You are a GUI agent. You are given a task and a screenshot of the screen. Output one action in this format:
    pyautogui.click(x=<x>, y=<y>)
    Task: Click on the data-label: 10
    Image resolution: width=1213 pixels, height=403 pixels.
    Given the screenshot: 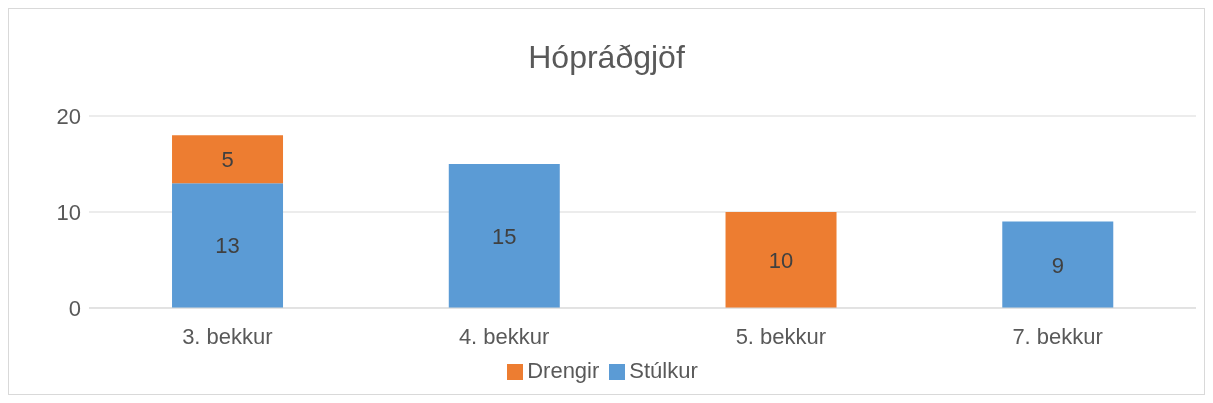 What is the action you would take?
    pyautogui.click(x=781, y=260)
    